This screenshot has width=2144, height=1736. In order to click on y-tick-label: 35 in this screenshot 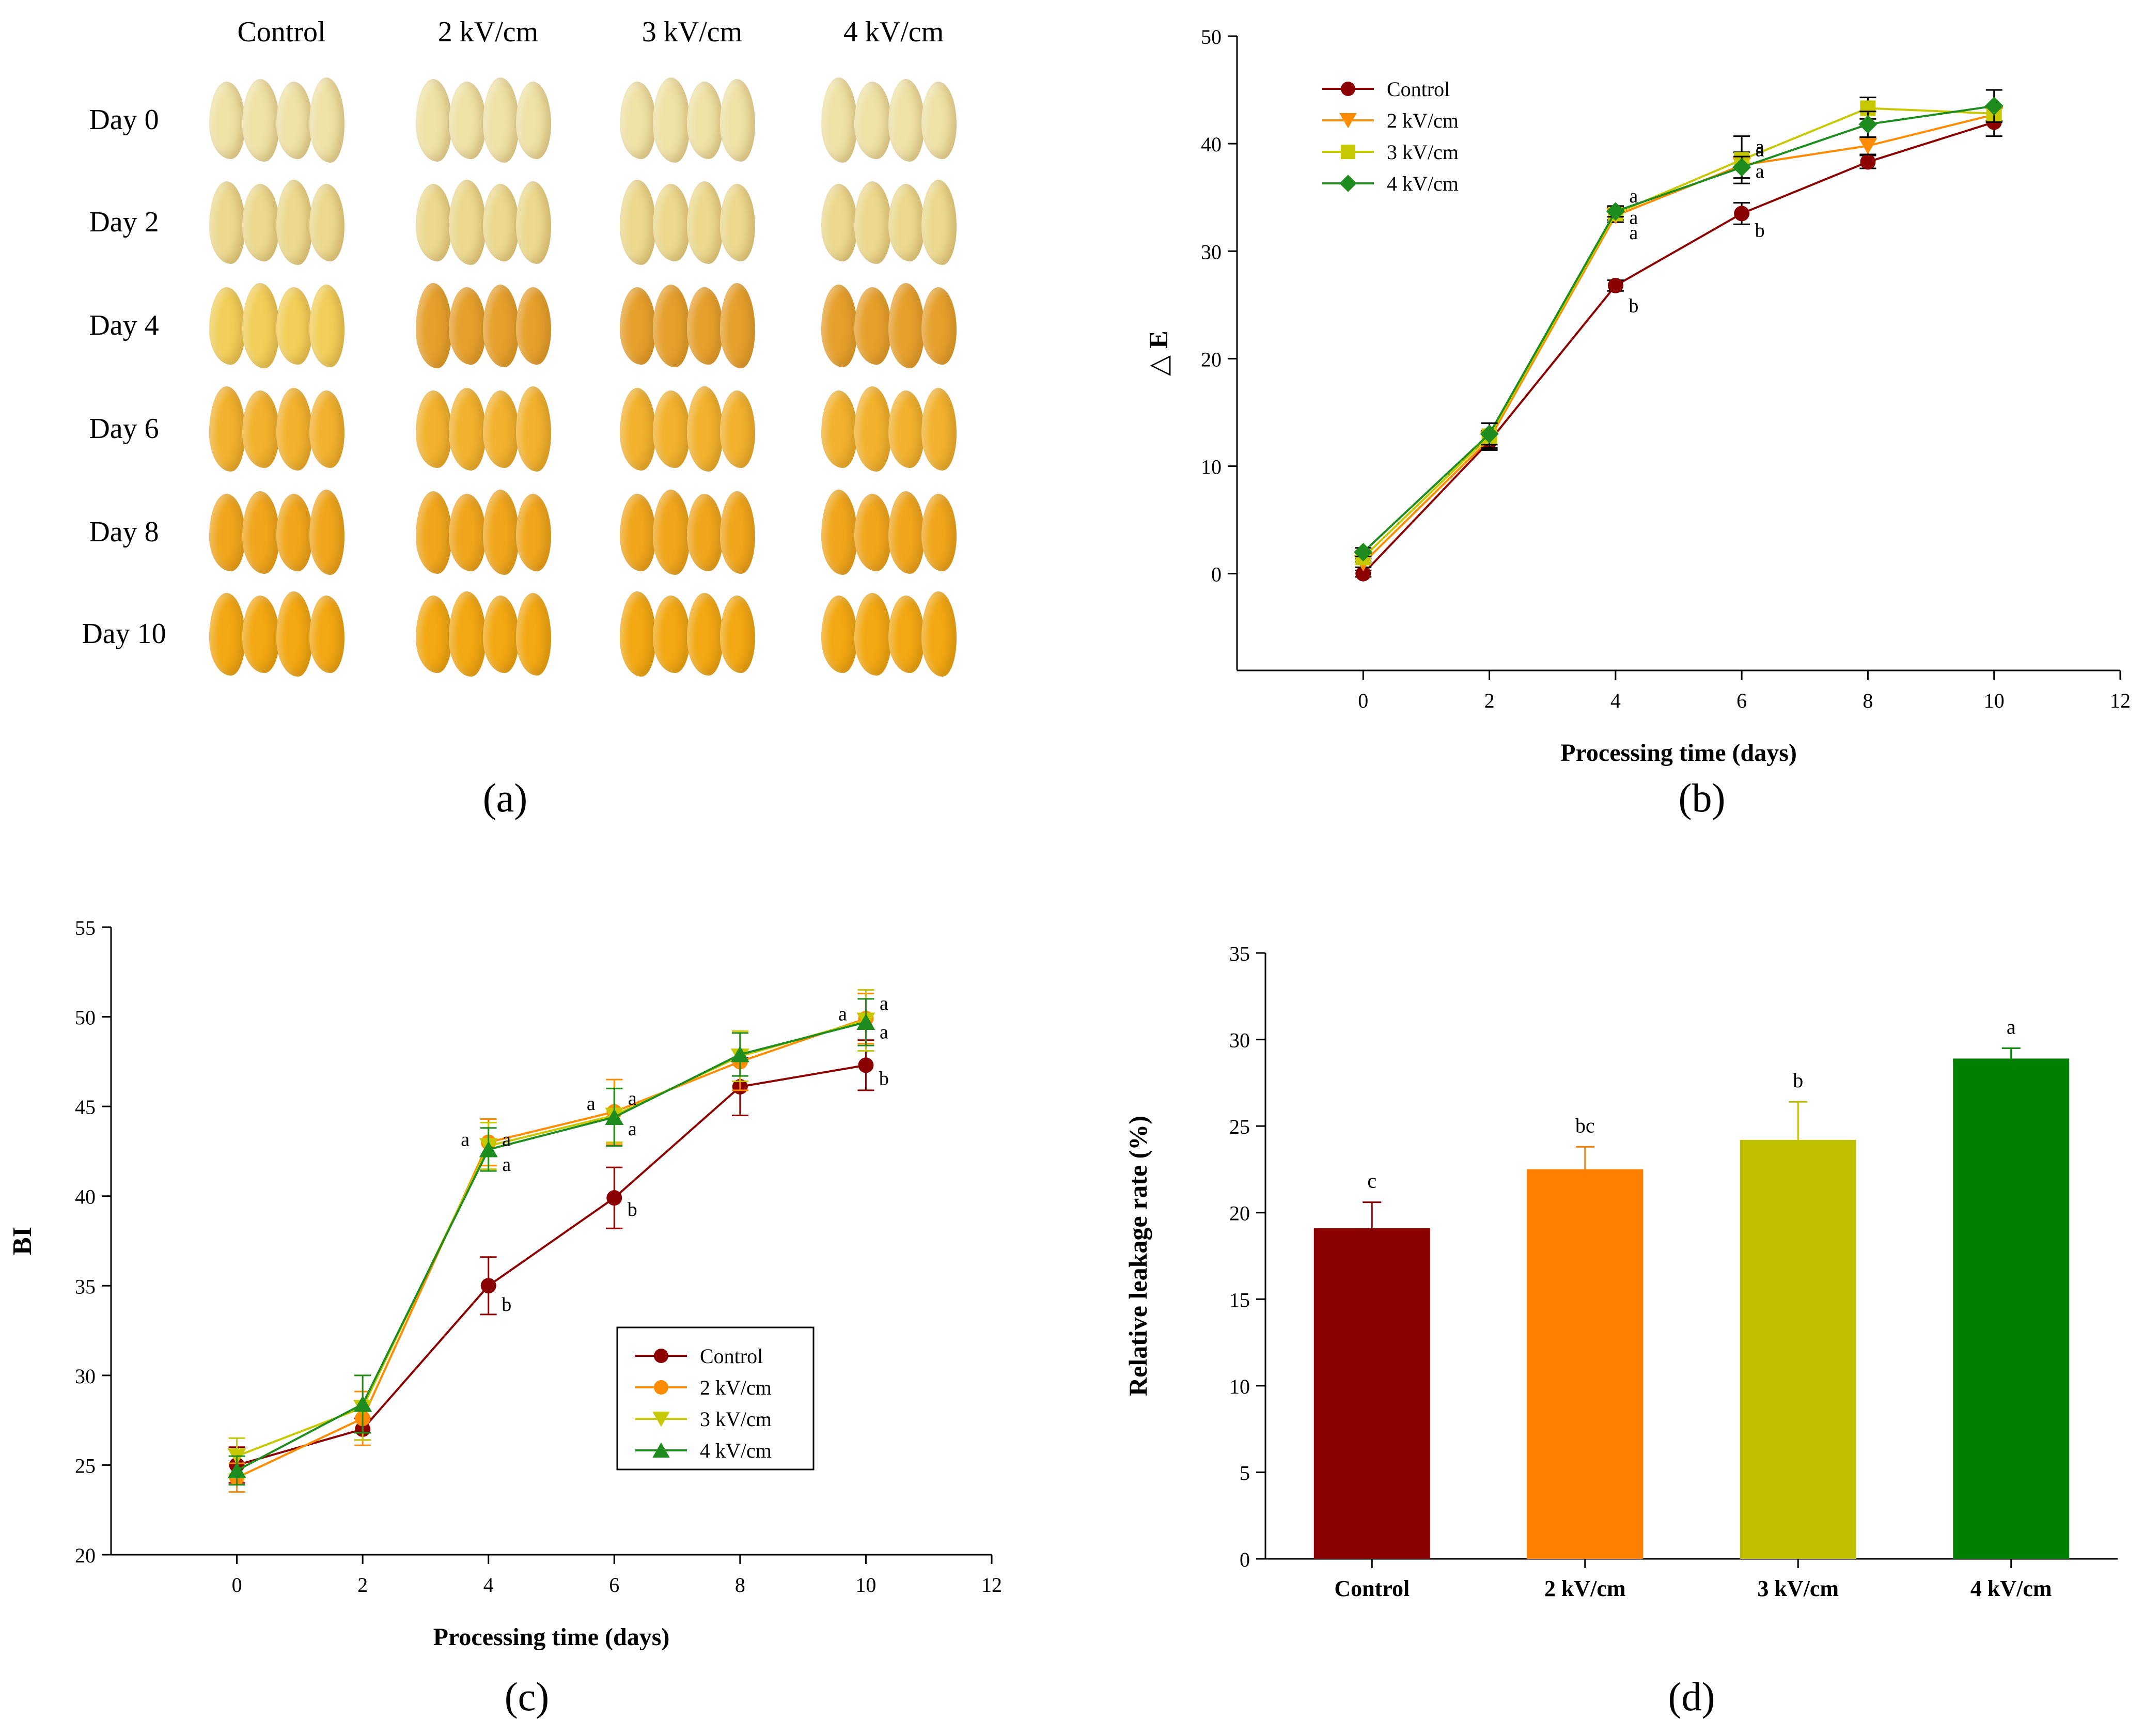, I will do `click(85, 1286)`.